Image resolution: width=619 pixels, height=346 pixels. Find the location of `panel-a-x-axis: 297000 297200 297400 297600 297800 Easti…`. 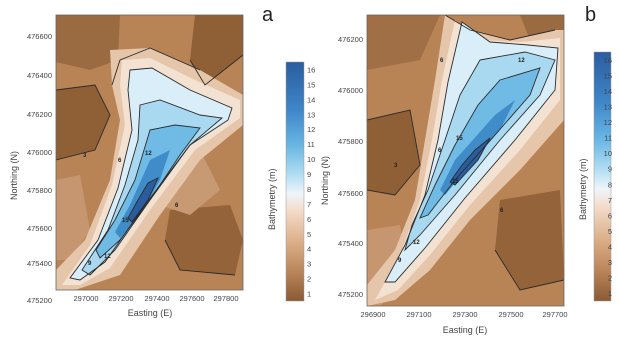

panel-a-x-axis: 297000 297200 297400 297600 297800 Easti… is located at coordinates (155, 306).